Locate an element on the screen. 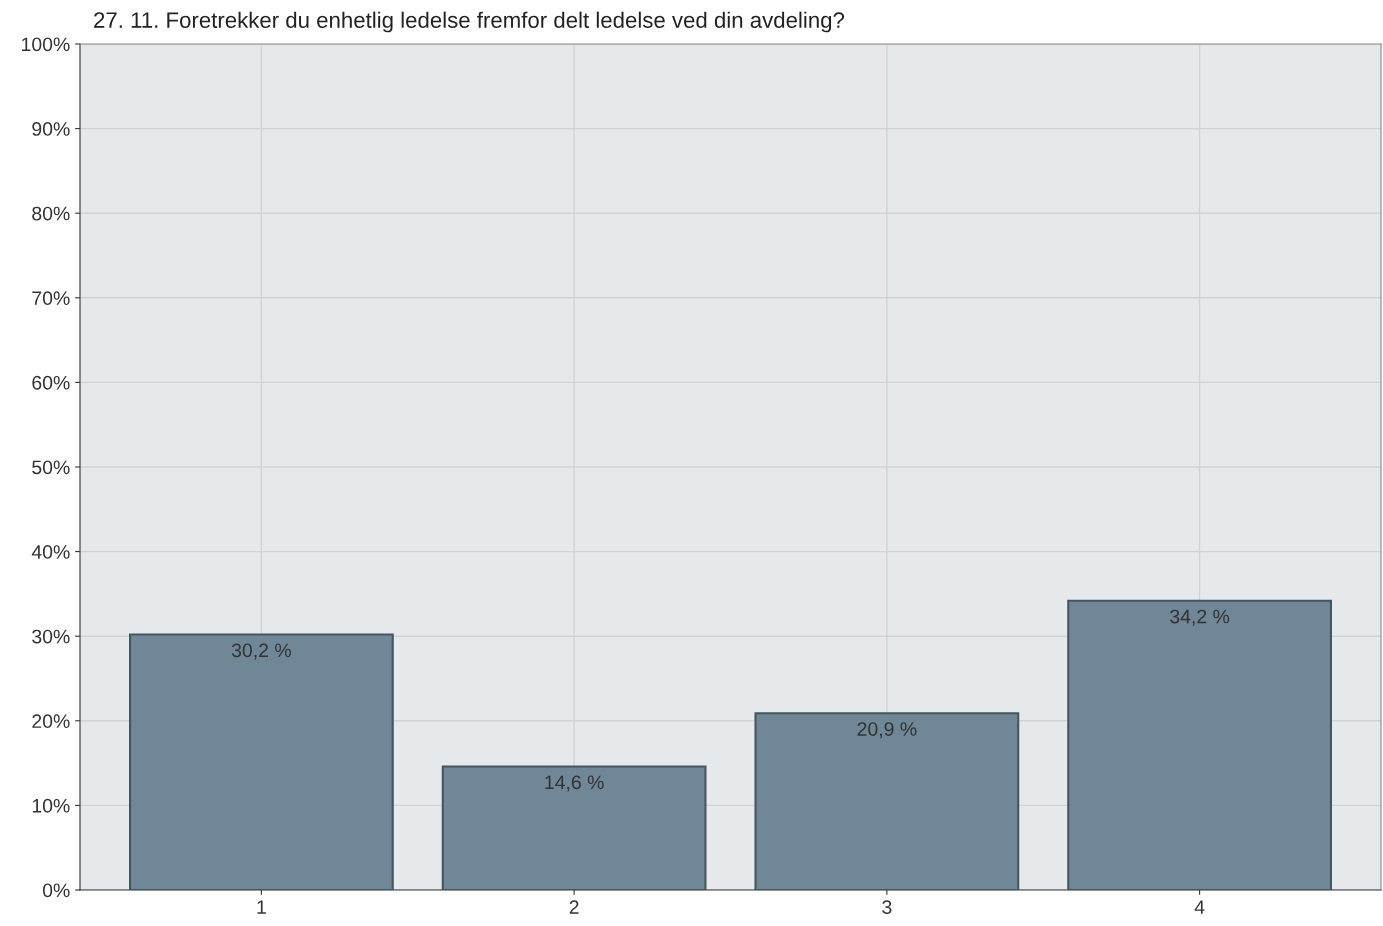  x-tick-label: 4 is located at coordinates (1199, 907).